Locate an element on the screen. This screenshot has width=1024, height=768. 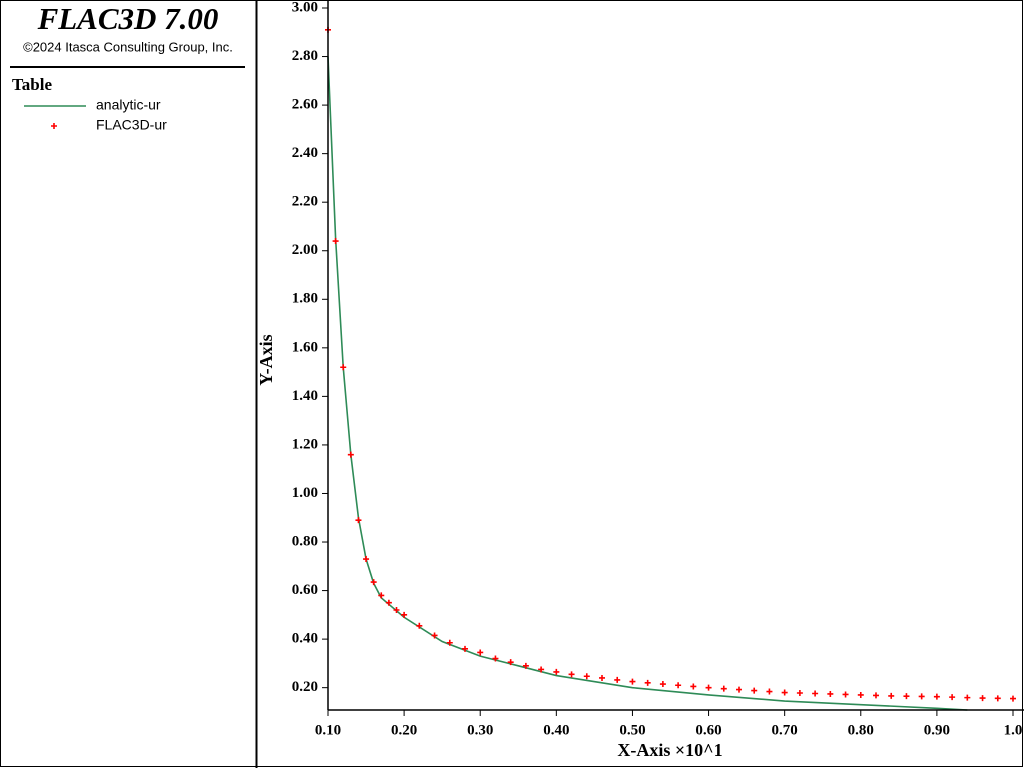
x-tick-label: 0.50 is located at coordinates (632, 730).